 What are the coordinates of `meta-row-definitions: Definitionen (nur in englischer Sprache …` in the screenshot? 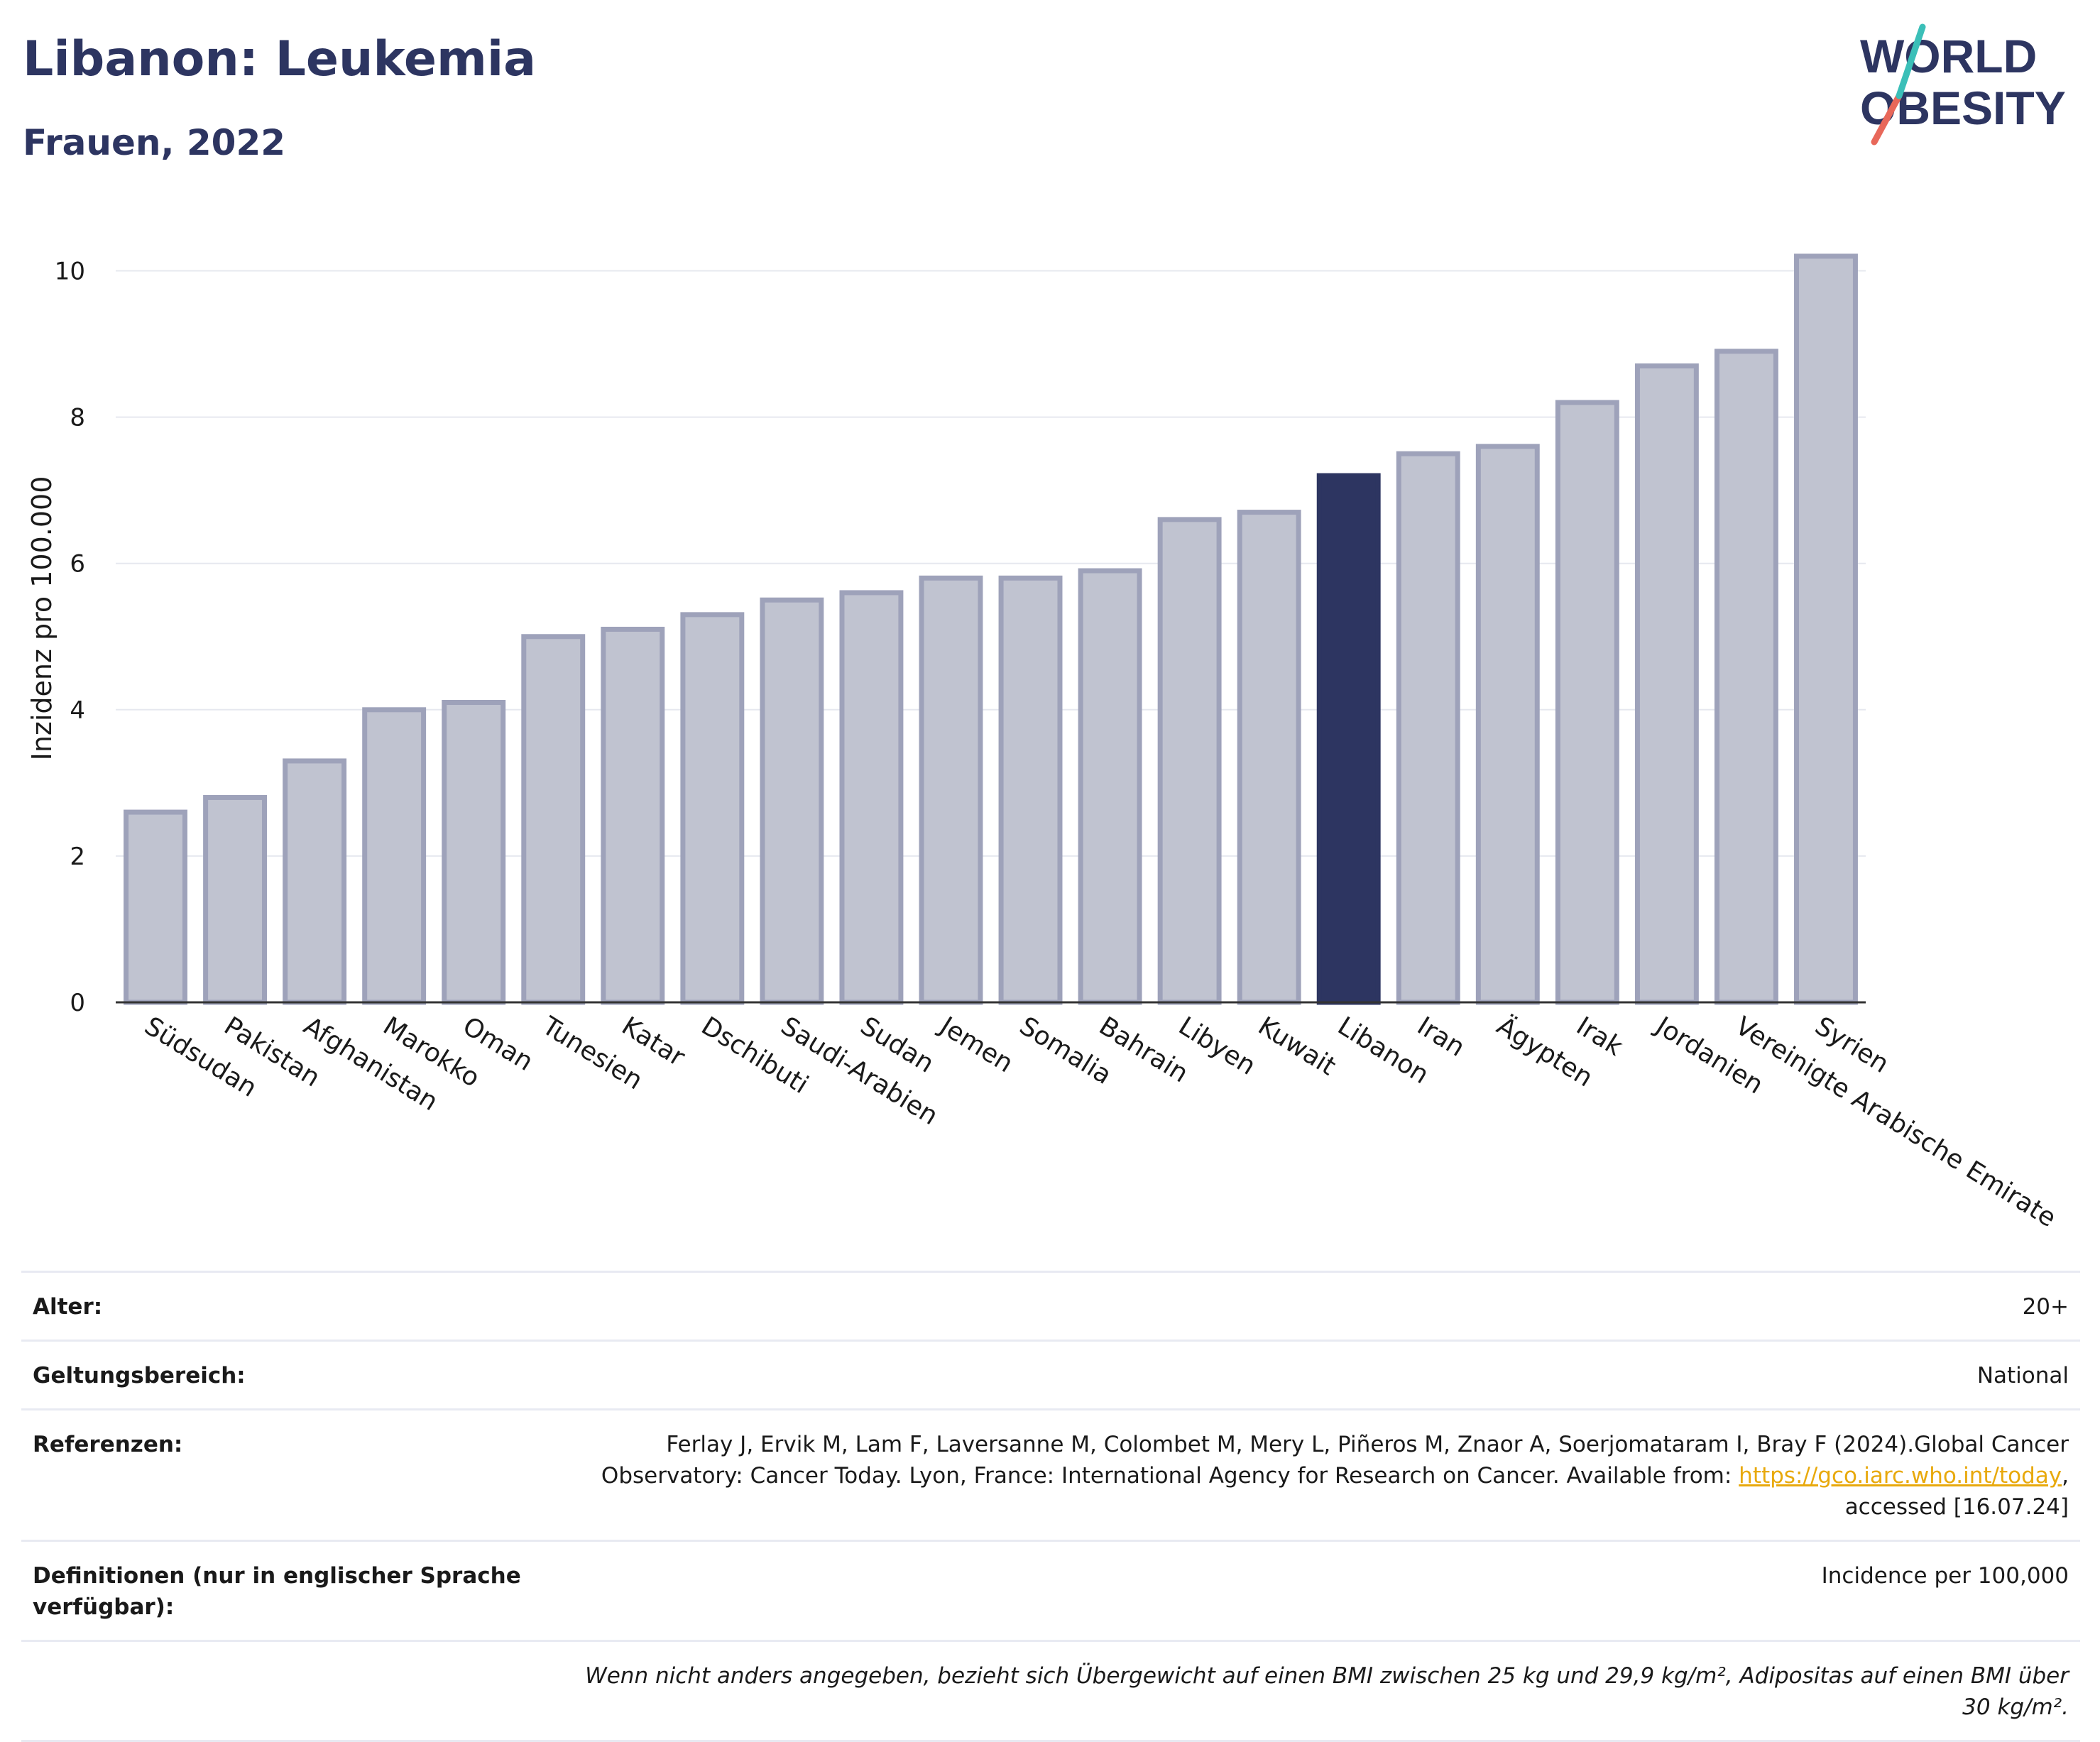 It's located at (1050, 1590).